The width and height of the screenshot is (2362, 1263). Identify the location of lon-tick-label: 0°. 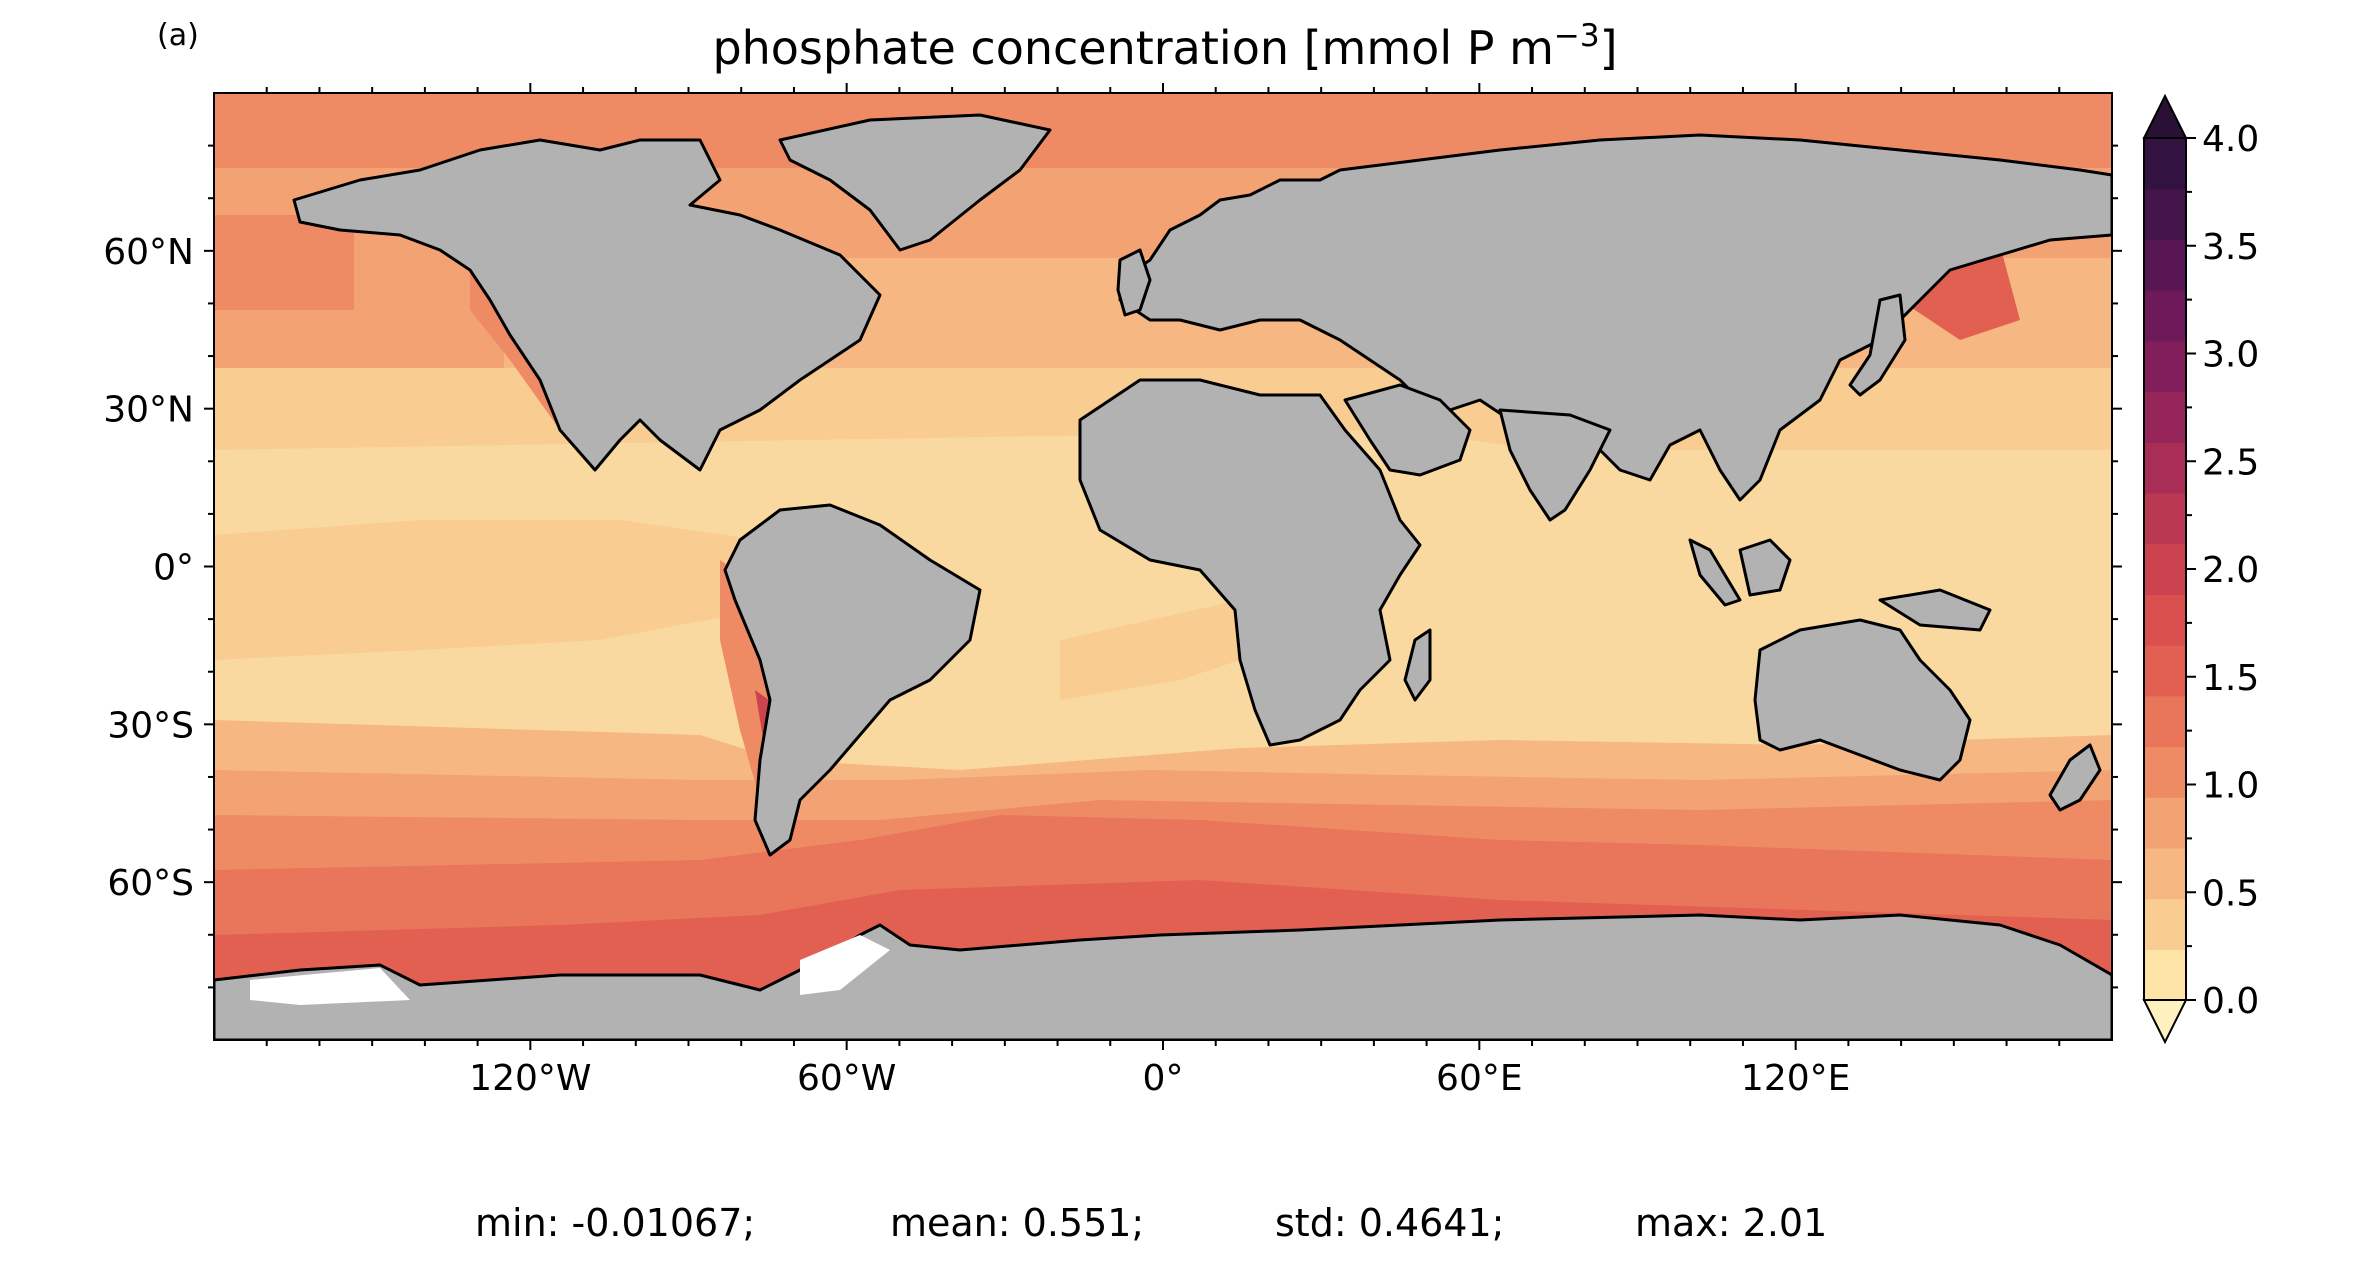
(1163, 1078).